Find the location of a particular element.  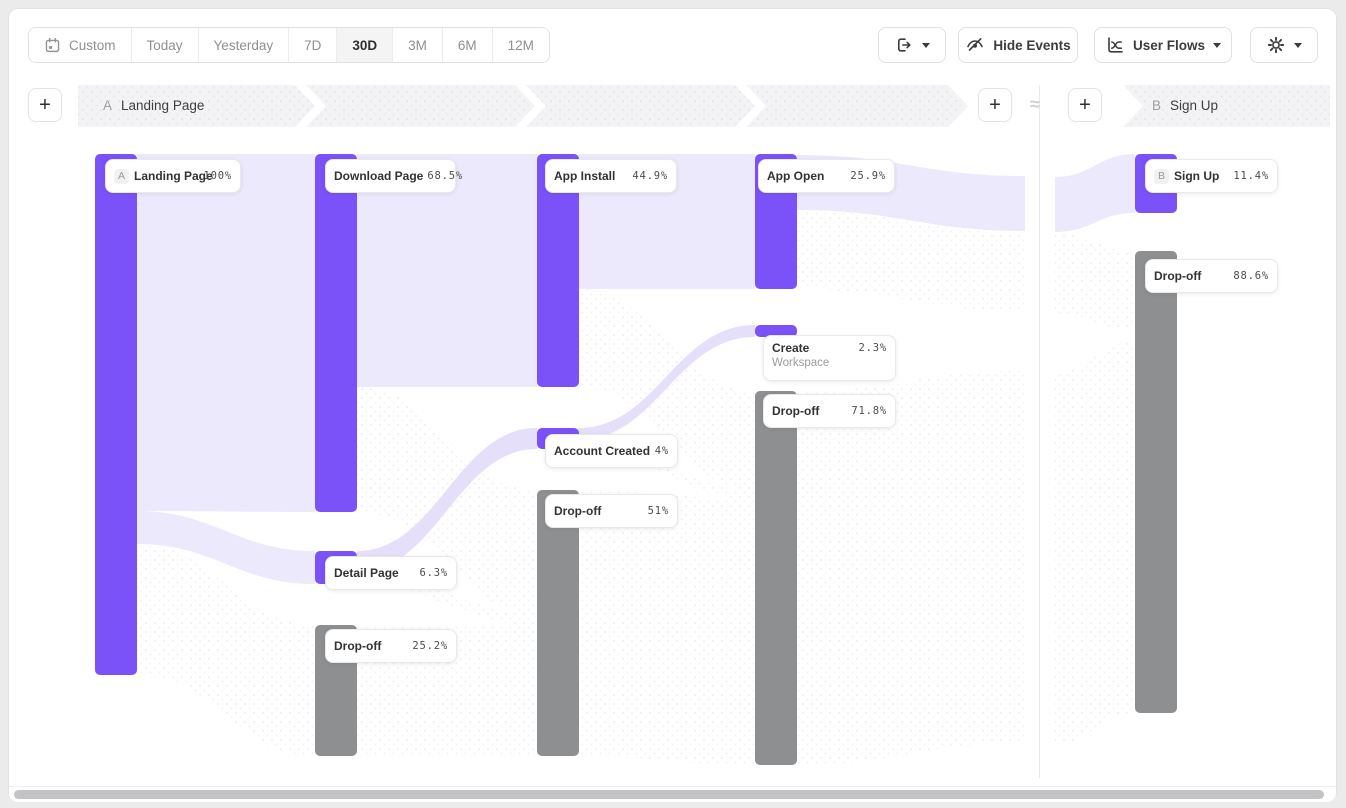

node-label-landing-page: A Landing Page 100% is located at coordinates (173, 176).